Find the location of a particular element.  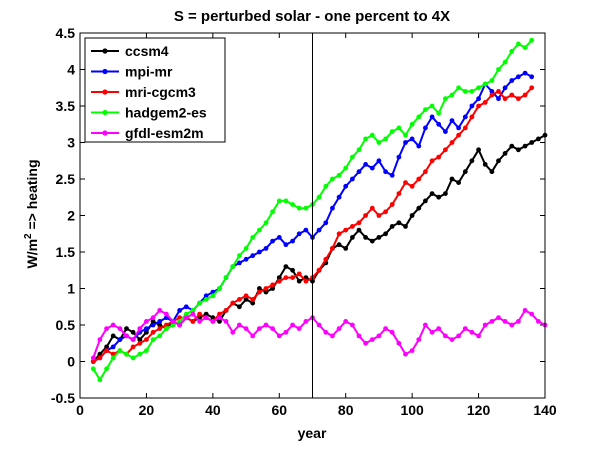

legend-label-mpi-mr: mpi-mr is located at coordinates (149, 72).